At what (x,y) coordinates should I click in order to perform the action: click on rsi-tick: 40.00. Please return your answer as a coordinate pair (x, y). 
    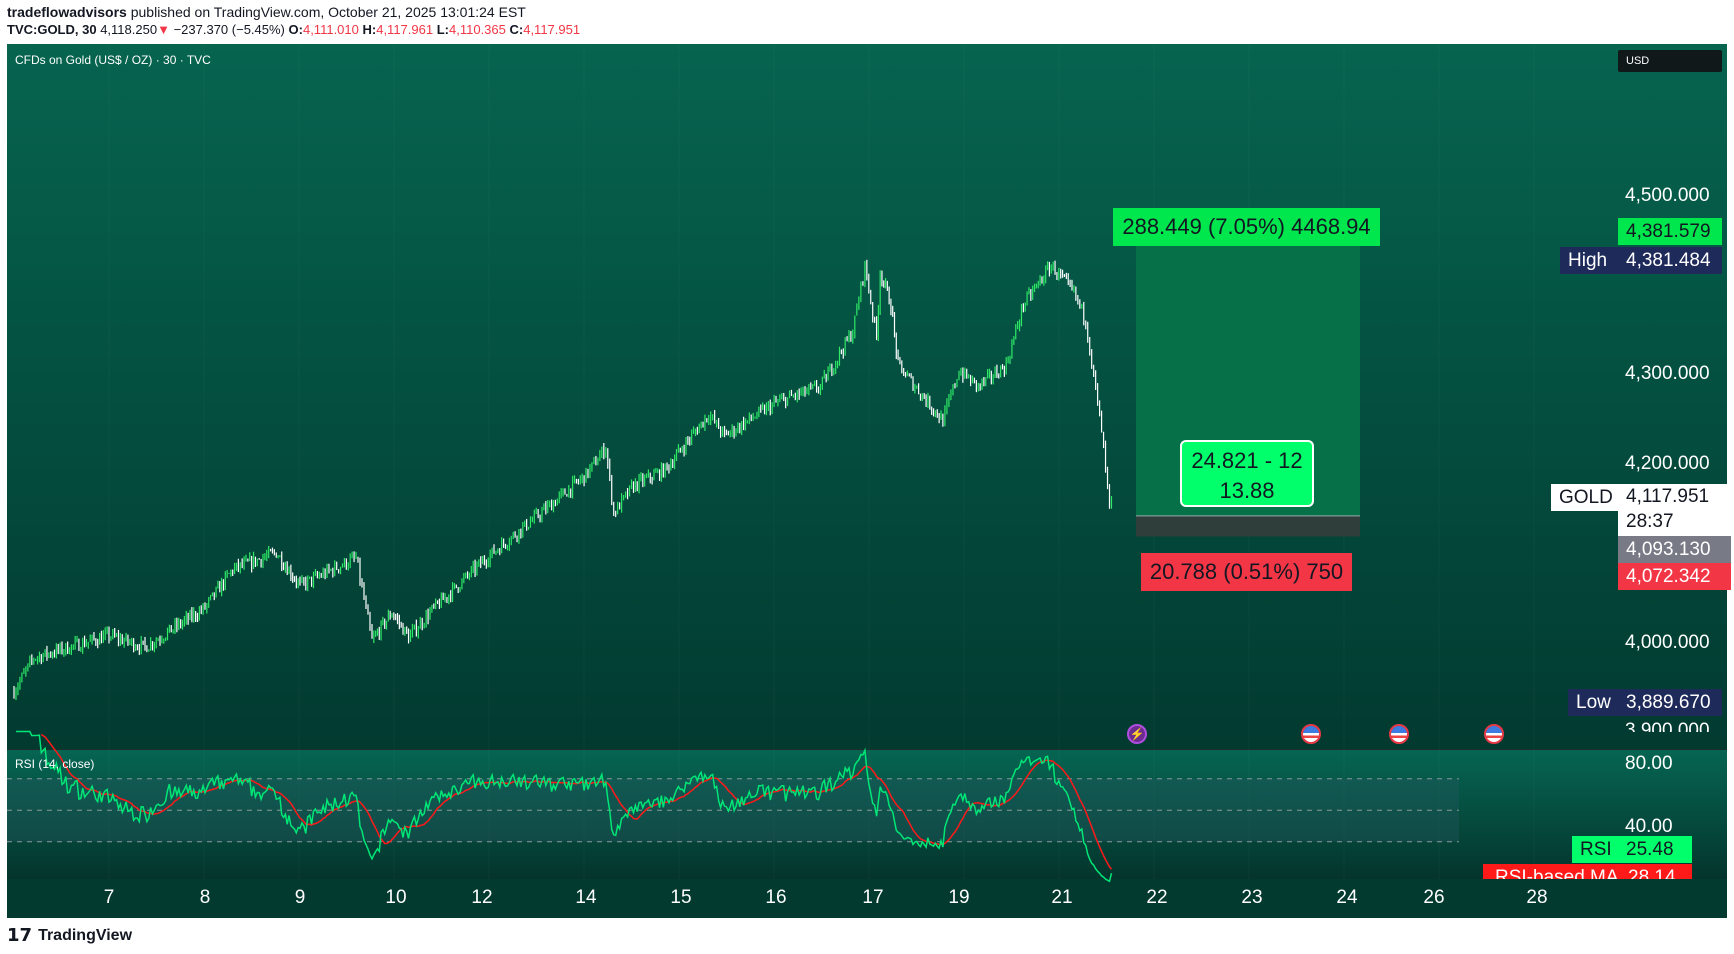
    Looking at the image, I should click on (1649, 826).